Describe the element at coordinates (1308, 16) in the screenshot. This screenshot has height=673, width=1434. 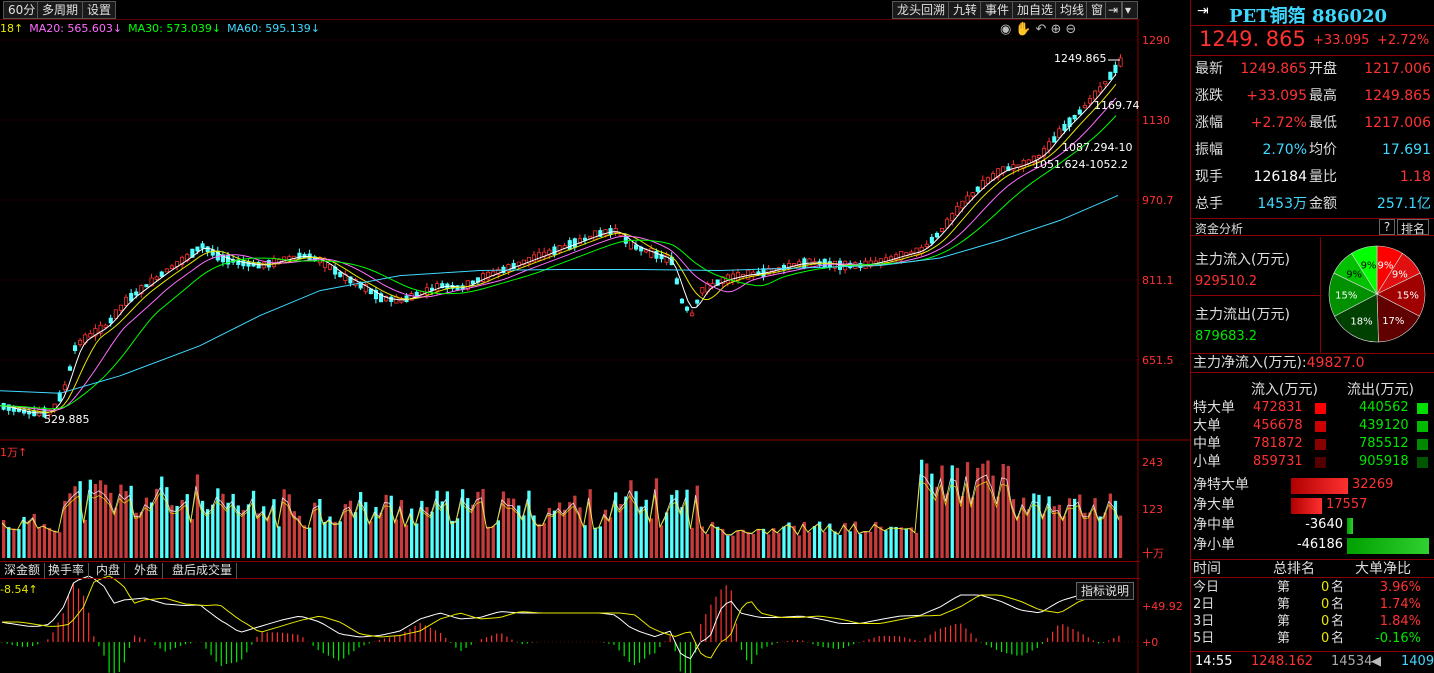
I see `stock-name: PET铜箔 886020` at that location.